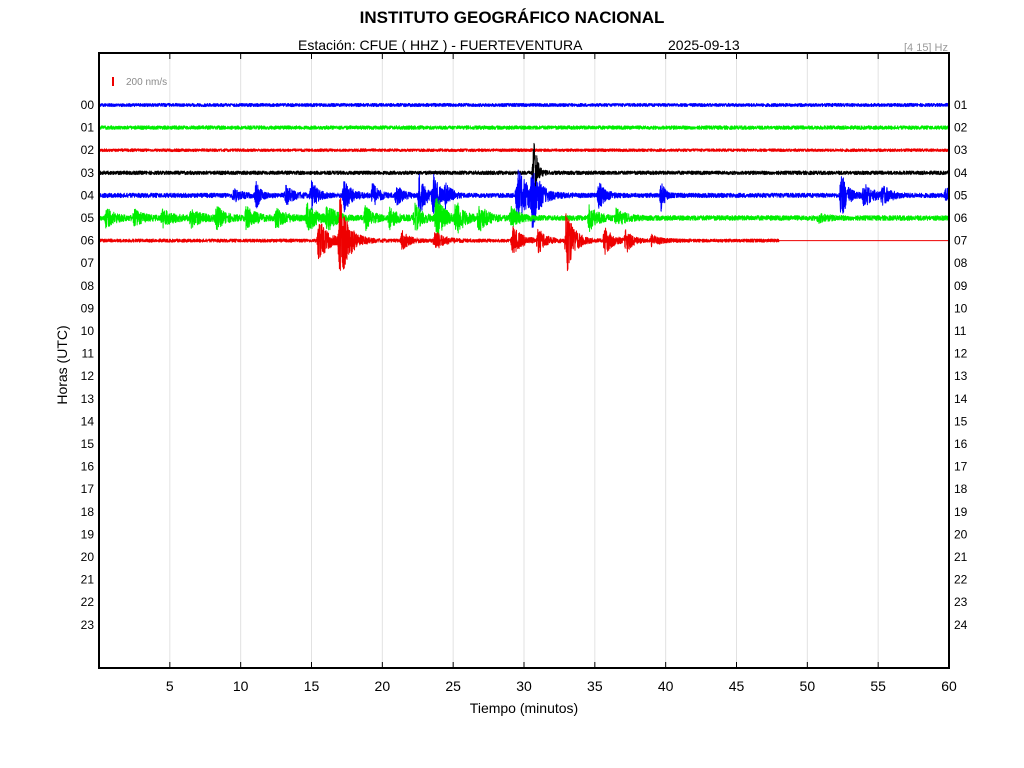 Image resolution: width=1024 pixels, height=768 pixels. What do you see at coordinates (88, 467) in the screenshot?
I see `left-hour-label-16: 16` at bounding box center [88, 467].